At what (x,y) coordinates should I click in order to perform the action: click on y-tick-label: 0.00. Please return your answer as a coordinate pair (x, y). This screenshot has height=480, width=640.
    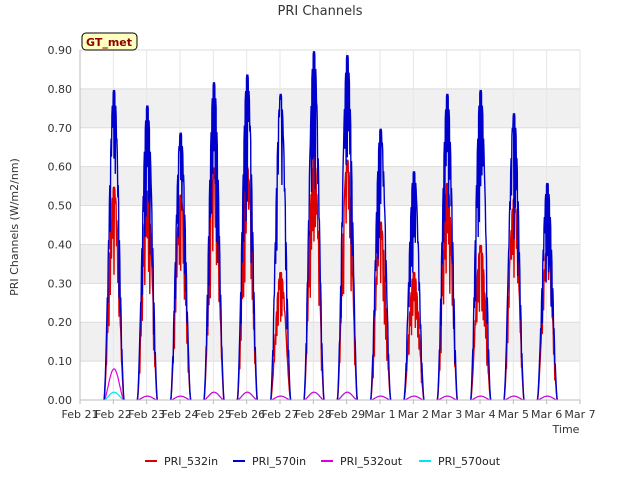
    Looking at the image, I should click on (60, 400).